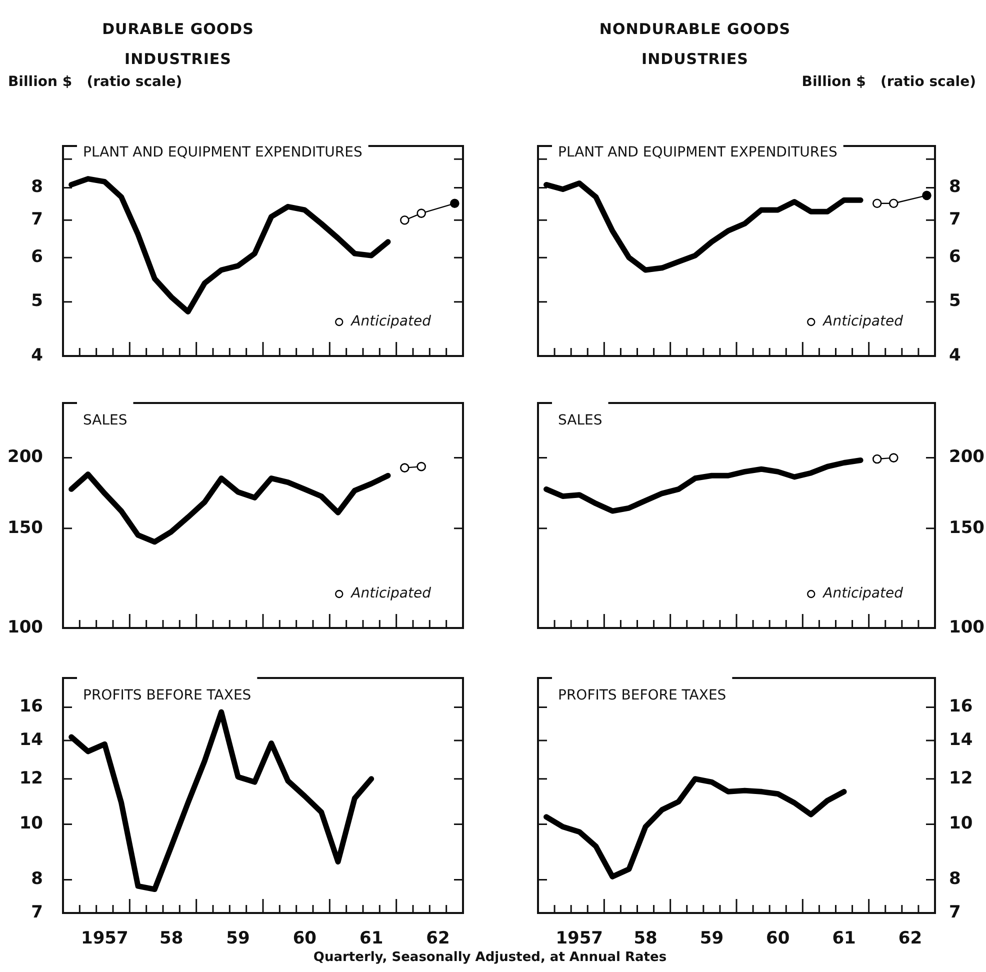 The width and height of the screenshot is (986, 972). Describe the element at coordinates (31, 706) in the screenshot. I see `y-tick-label: 16` at that location.